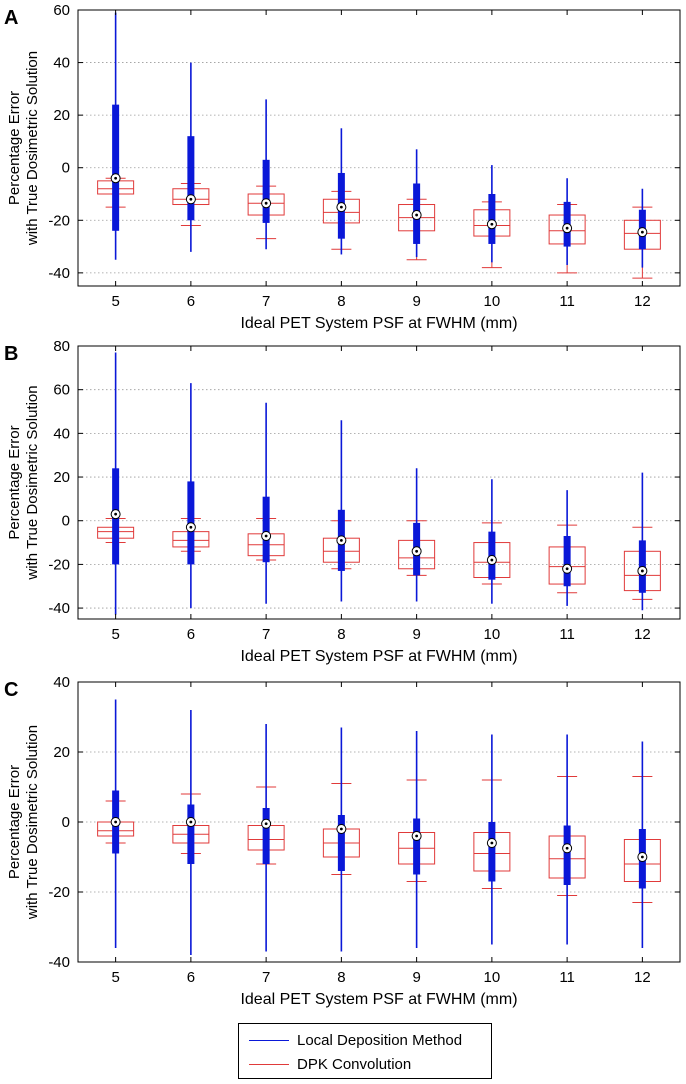  What do you see at coordinates (380, 1040) in the screenshot?
I see `legend-label-ldm: Local Deposition Method` at bounding box center [380, 1040].